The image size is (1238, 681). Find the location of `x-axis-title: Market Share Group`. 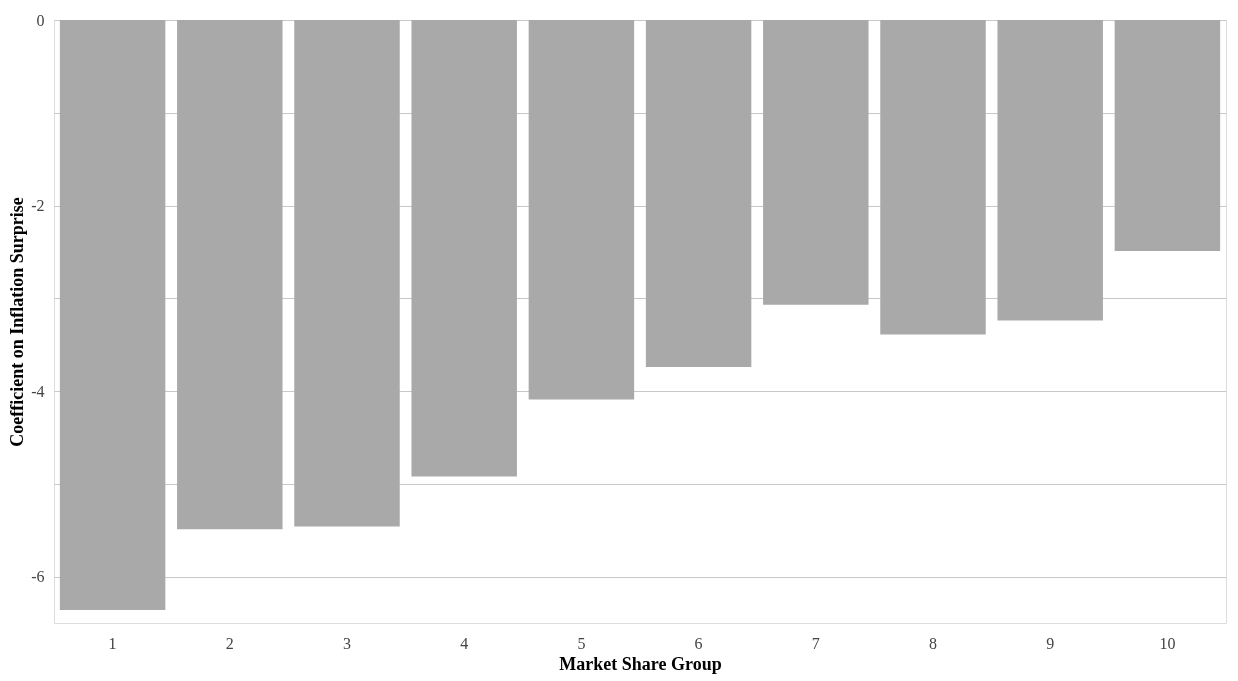

x-axis-title: Market Share Group is located at coordinates (640, 663).